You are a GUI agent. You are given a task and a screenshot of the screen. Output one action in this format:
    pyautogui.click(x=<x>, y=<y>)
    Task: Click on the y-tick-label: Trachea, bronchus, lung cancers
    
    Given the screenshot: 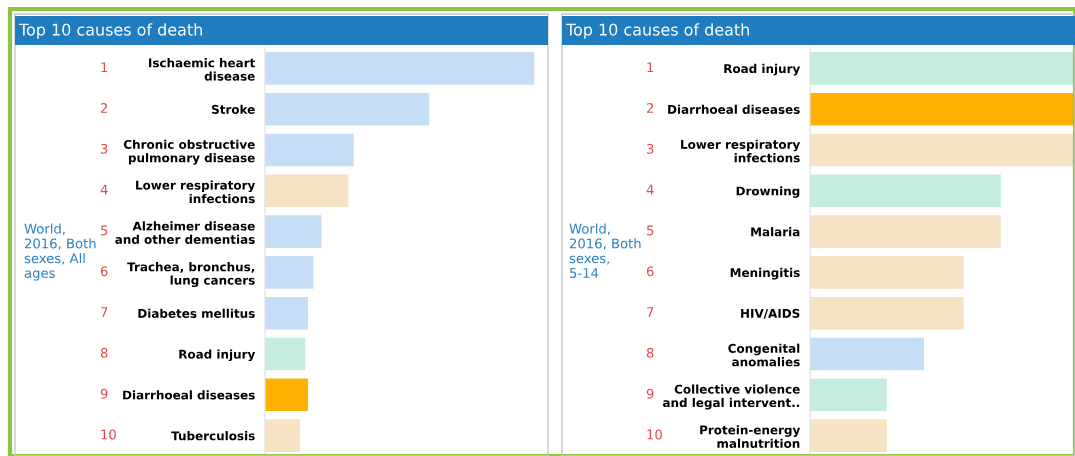 What is the action you would take?
    pyautogui.click(x=191, y=275)
    